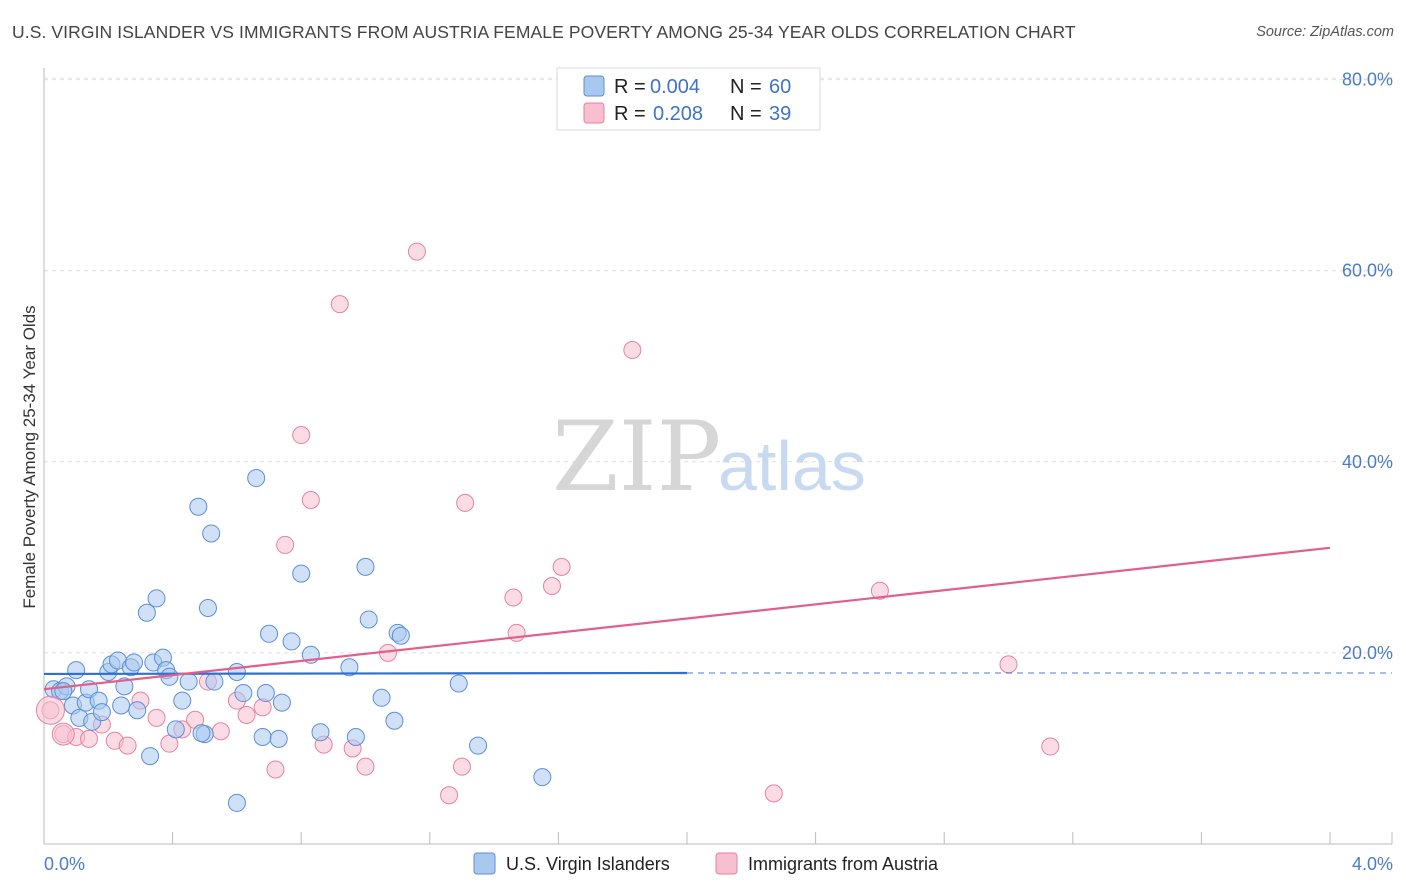 This screenshot has height=892, width=1406. Describe the element at coordinates (1367, 462) in the screenshot. I see `y-tick-label: 40.0%` at that location.